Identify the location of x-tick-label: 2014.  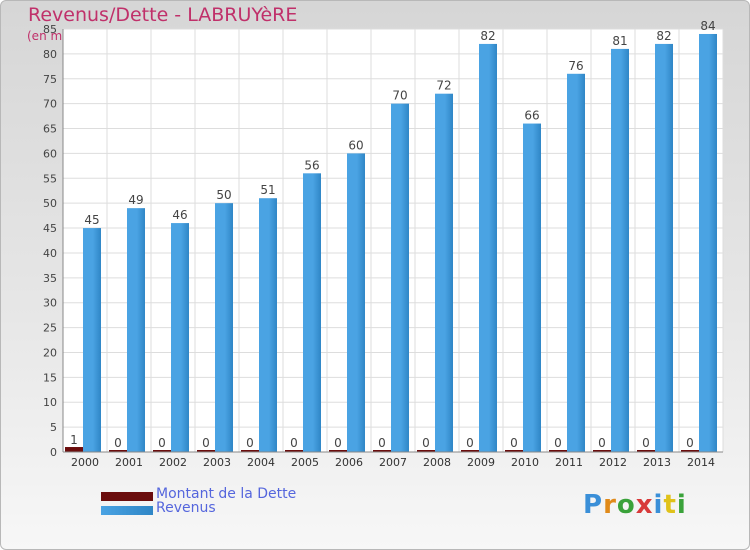
(701, 462).